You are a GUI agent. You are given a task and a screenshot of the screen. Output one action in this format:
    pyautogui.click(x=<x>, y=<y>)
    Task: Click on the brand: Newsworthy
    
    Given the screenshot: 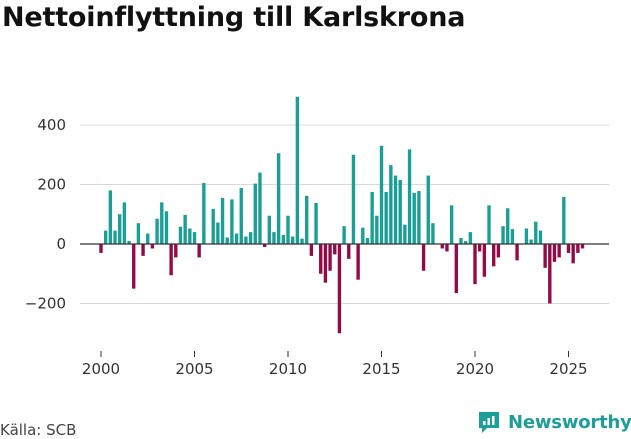 What is the action you would take?
    pyautogui.click(x=553, y=422)
    